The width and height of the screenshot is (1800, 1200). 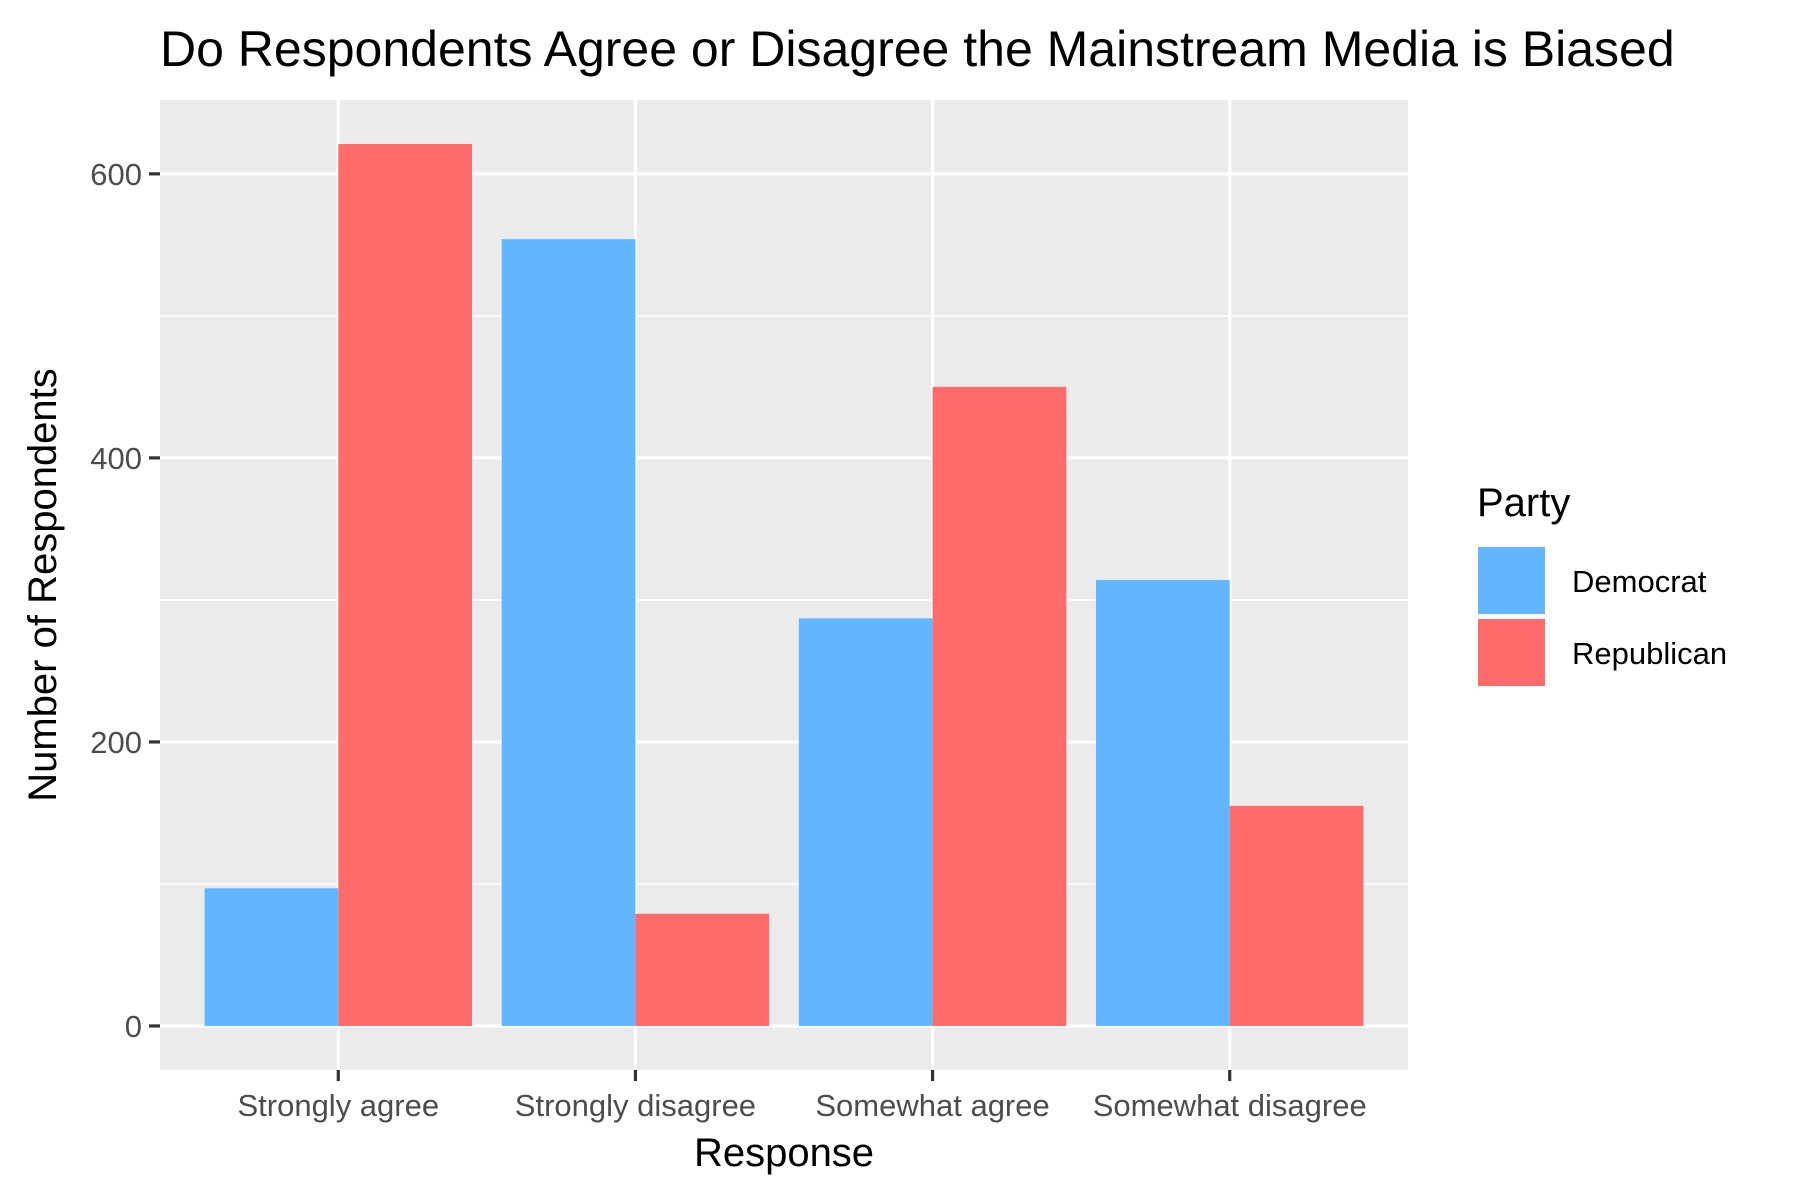 What do you see at coordinates (116, 458) in the screenshot?
I see `y-tick-label: 400` at bounding box center [116, 458].